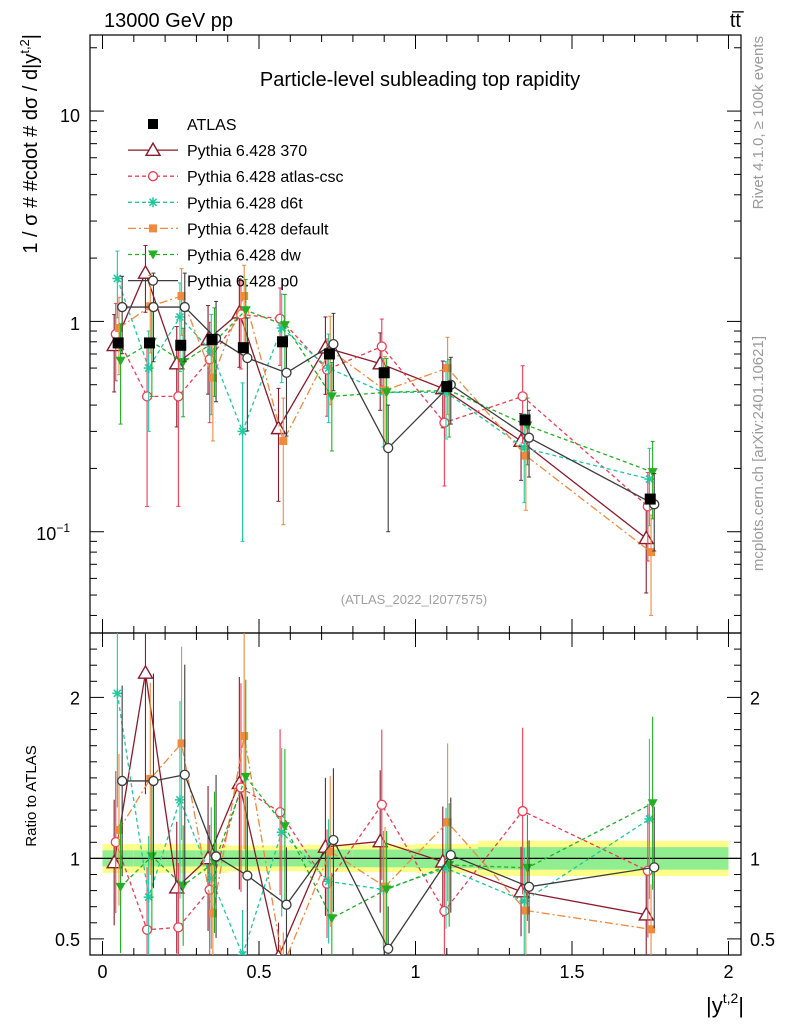  Describe the element at coordinates (75, 859) in the screenshot. I see `ratio-tick-label: 1` at that location.